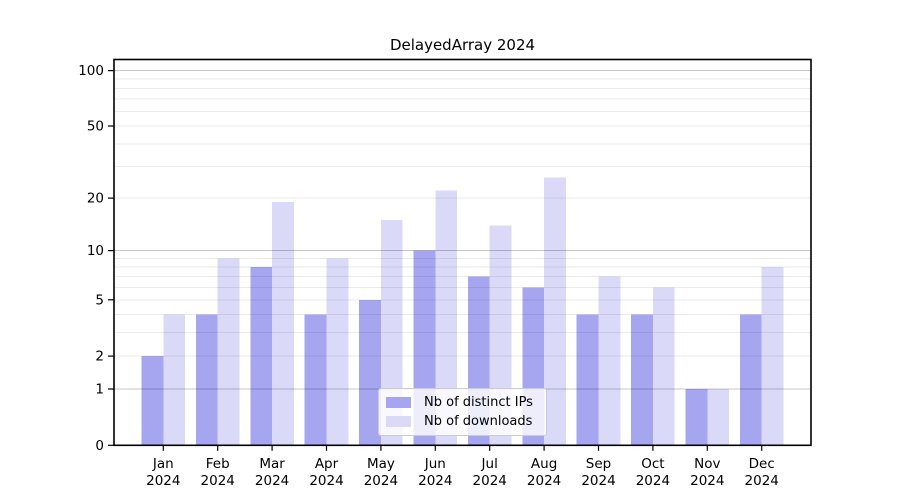 This screenshot has height=500, width=900. Describe the element at coordinates (435, 464) in the screenshot. I see `x-axis-label-month: Jun` at that location.